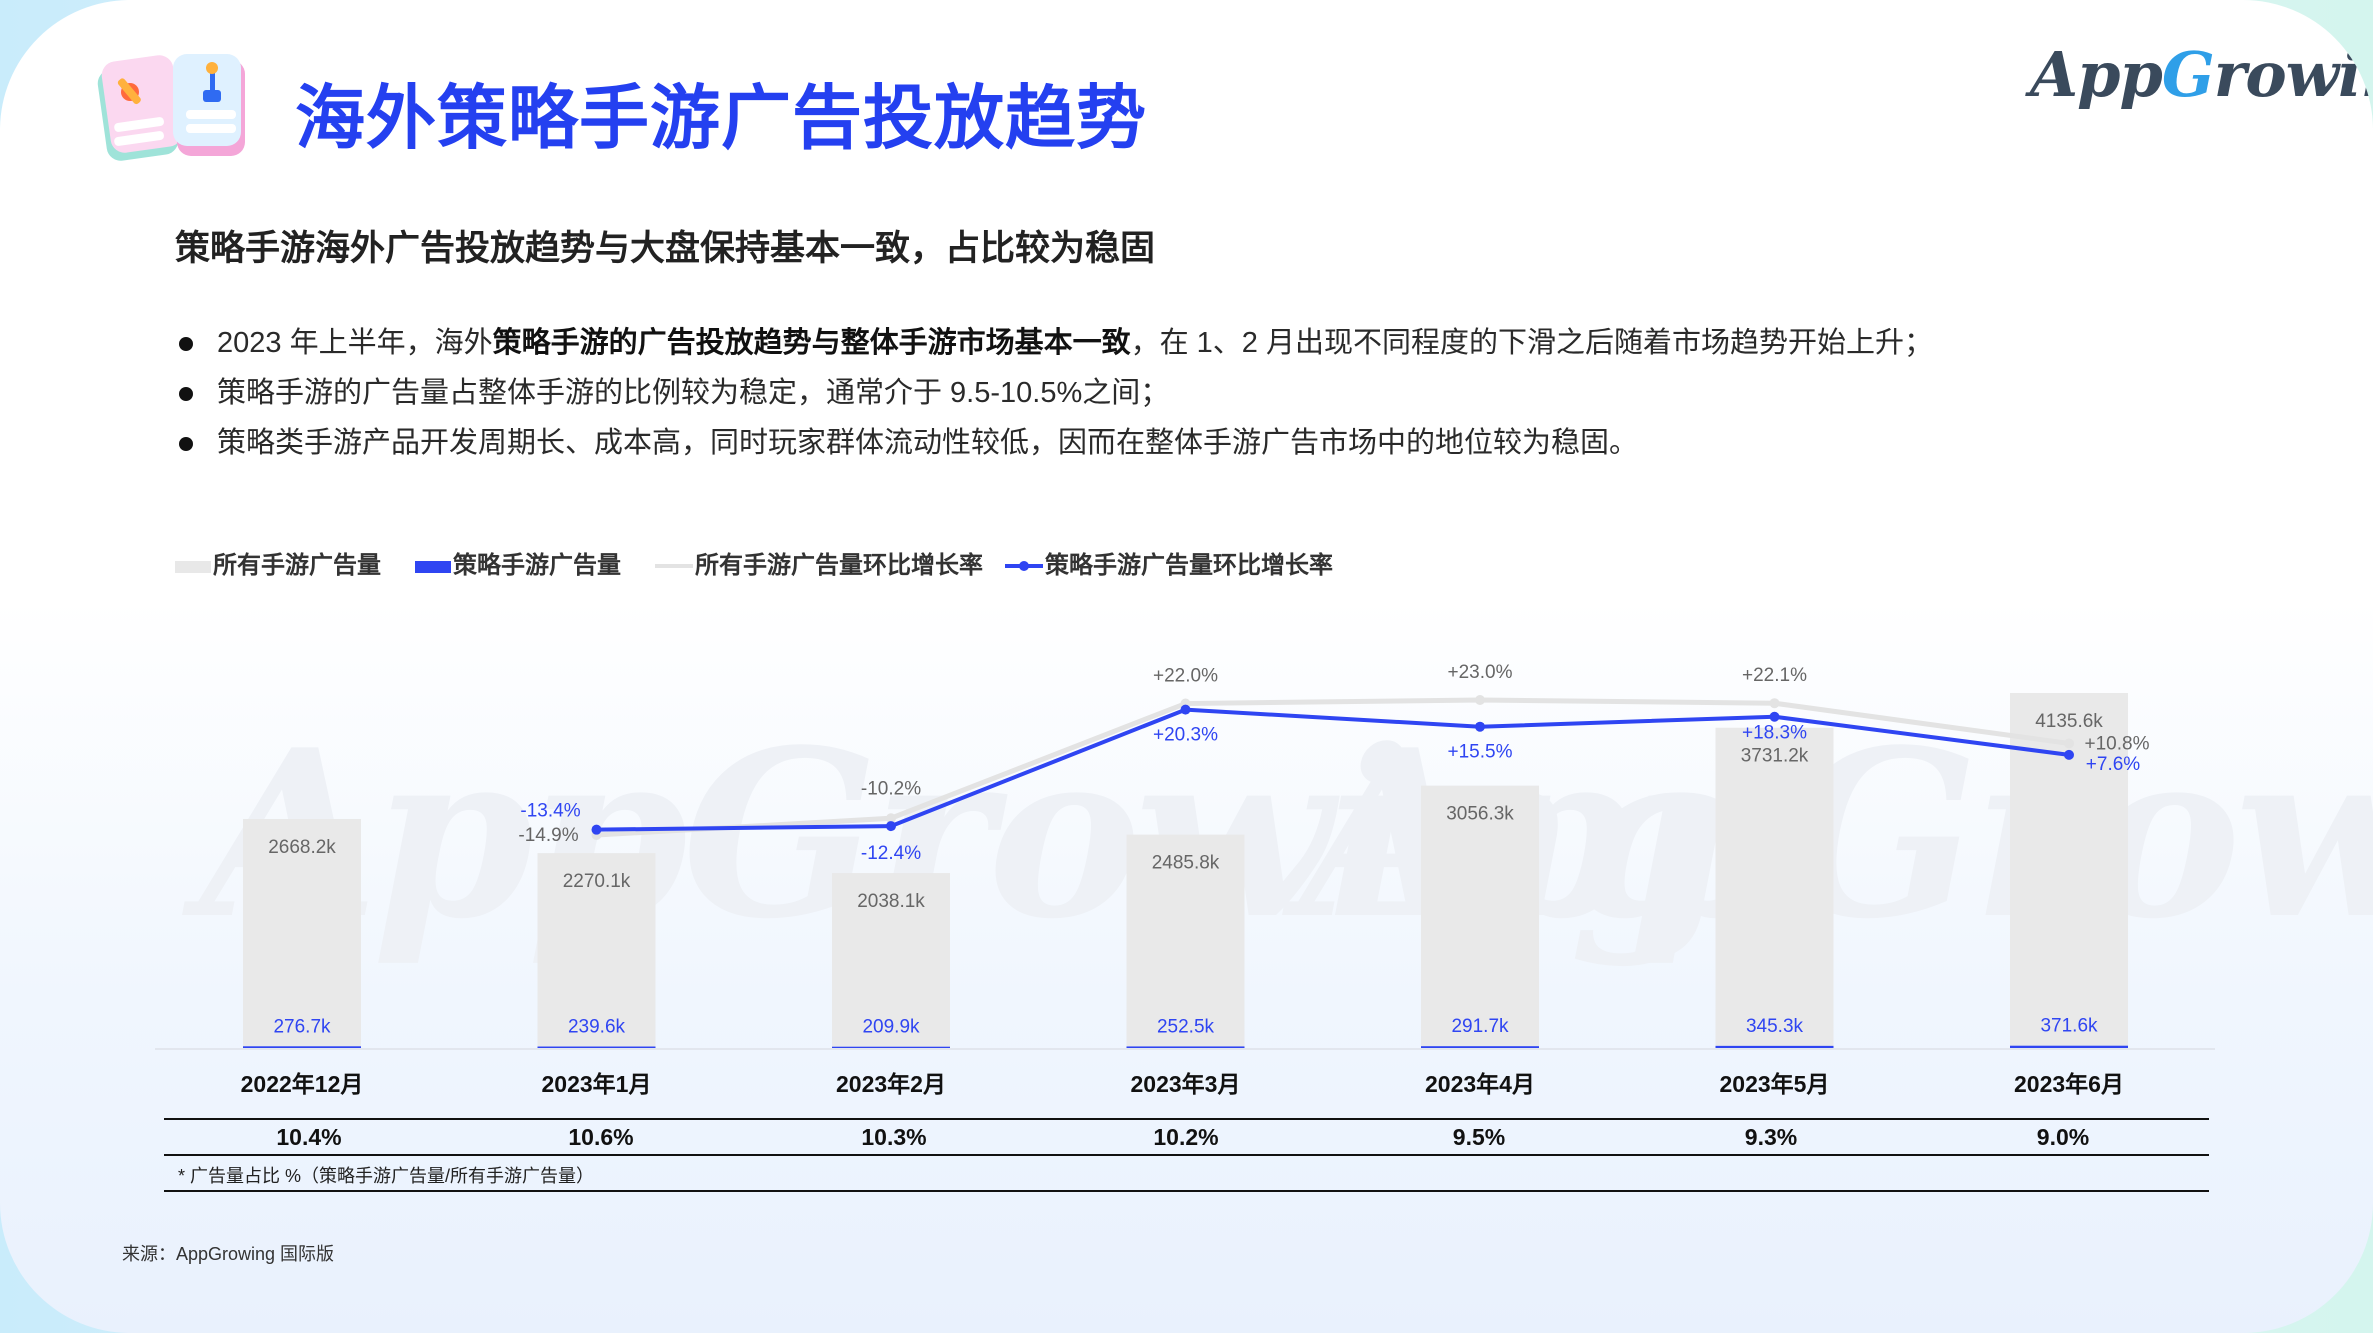 Image resolution: width=2373 pixels, height=1333 pixels. Describe the element at coordinates (537, 565) in the screenshot. I see `legend-label: 策略手游广告量` at that location.